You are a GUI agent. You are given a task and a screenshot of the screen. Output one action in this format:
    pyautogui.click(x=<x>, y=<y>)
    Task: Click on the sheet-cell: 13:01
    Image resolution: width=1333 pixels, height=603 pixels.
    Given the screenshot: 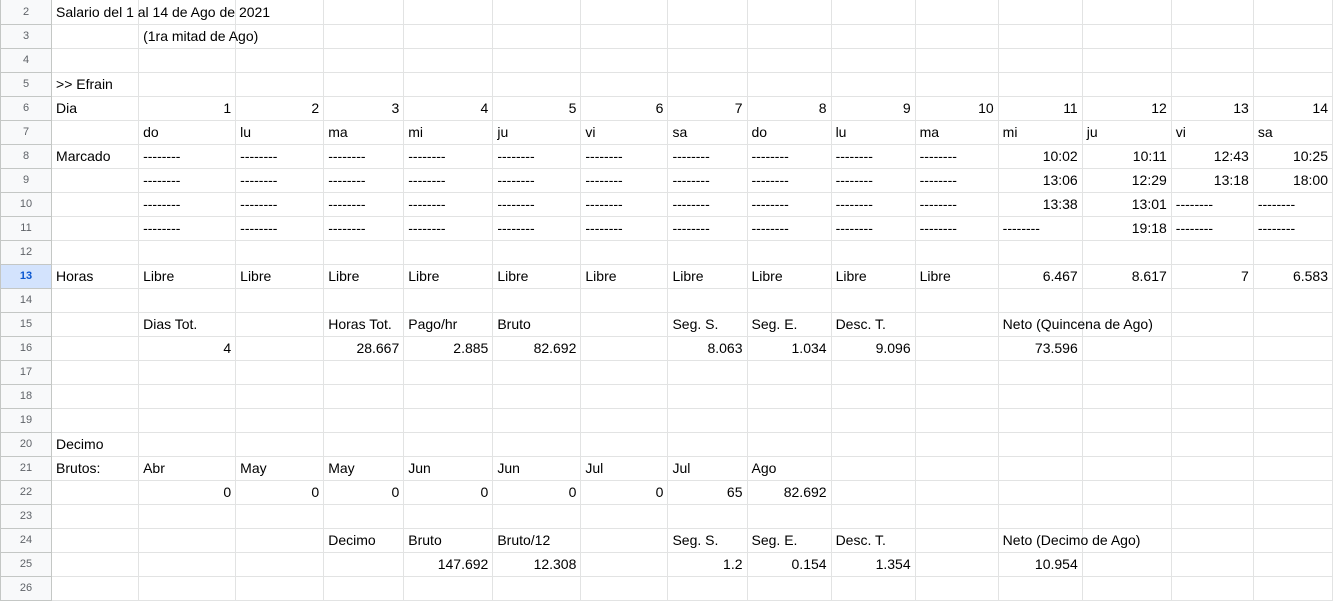 What is the action you would take?
    pyautogui.click(x=1126, y=204)
    